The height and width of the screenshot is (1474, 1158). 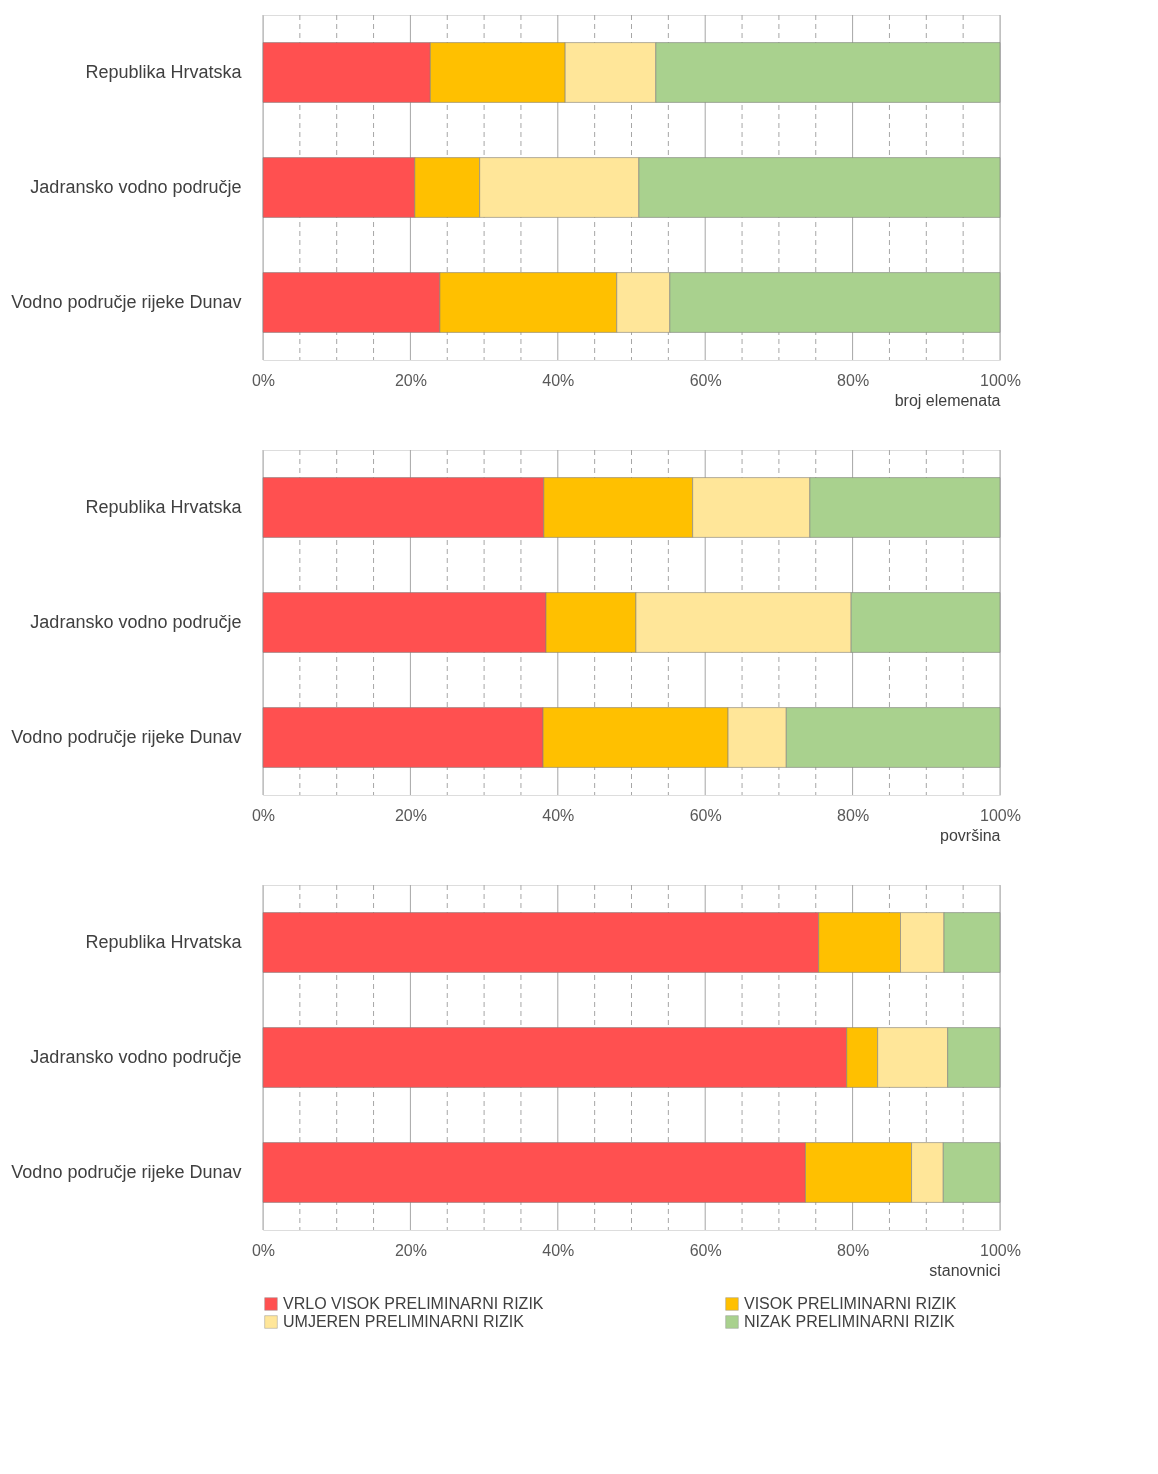 I want to click on legend-label: UMJEREN PRELIMINARNI RIZIK, so click(x=404, y=1321).